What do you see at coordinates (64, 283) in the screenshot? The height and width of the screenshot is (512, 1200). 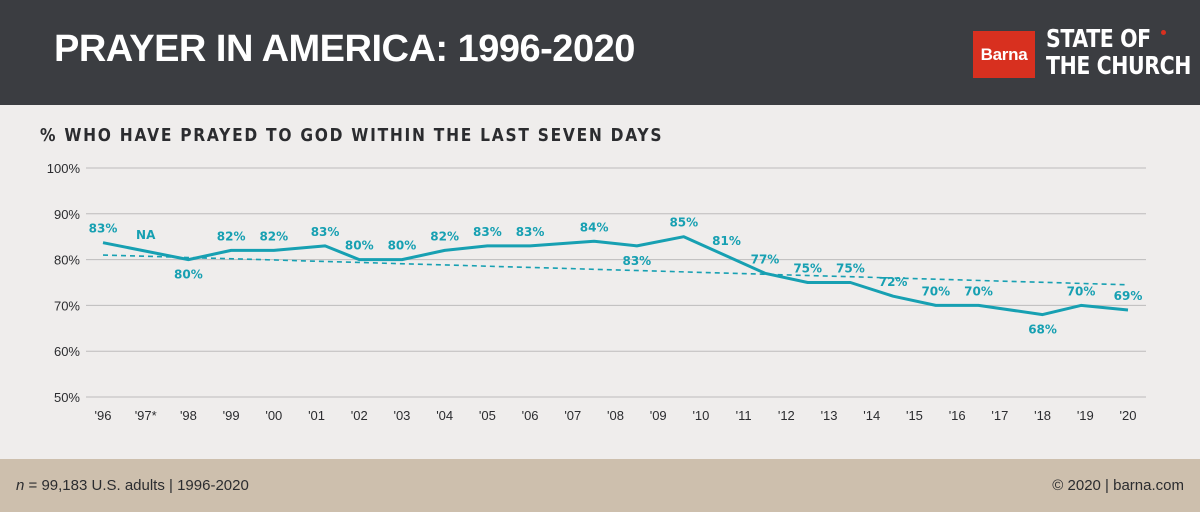 I see `y-axis-ticks: 100% 90% 80% 70% 60% 50%` at bounding box center [64, 283].